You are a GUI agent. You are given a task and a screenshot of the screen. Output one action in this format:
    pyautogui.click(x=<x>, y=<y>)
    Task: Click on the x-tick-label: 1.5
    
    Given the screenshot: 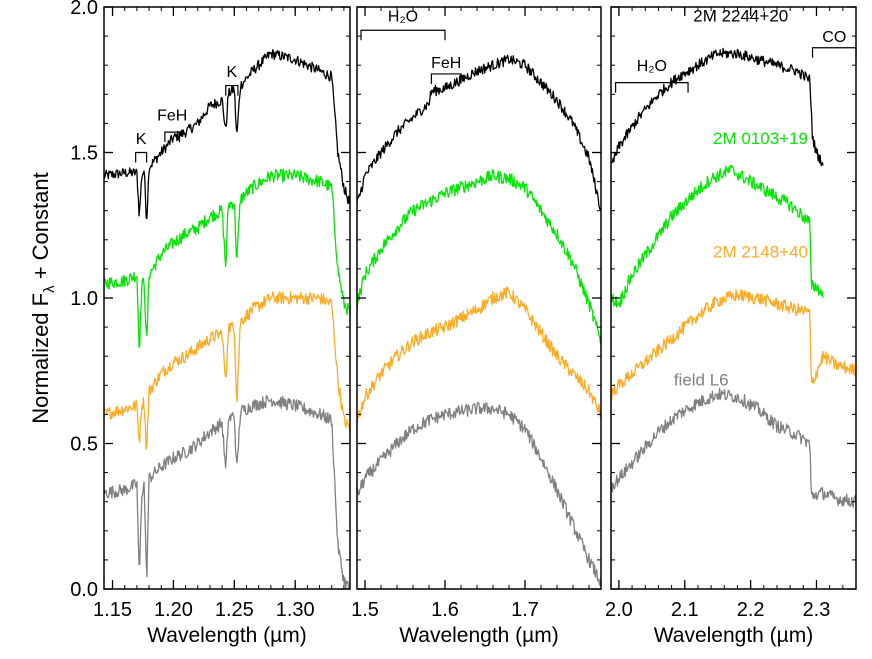 What is the action you would take?
    pyautogui.click(x=365, y=610)
    